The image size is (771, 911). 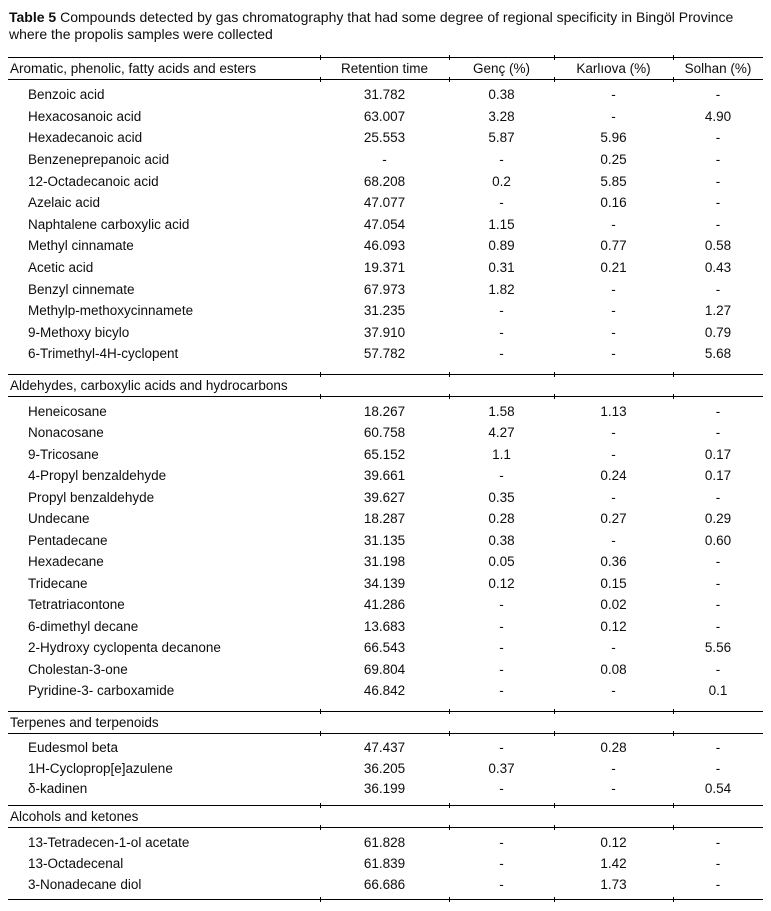 I want to click on table-row: Benzoic acid 31.782 0.38 - -, so click(x=385, y=95).